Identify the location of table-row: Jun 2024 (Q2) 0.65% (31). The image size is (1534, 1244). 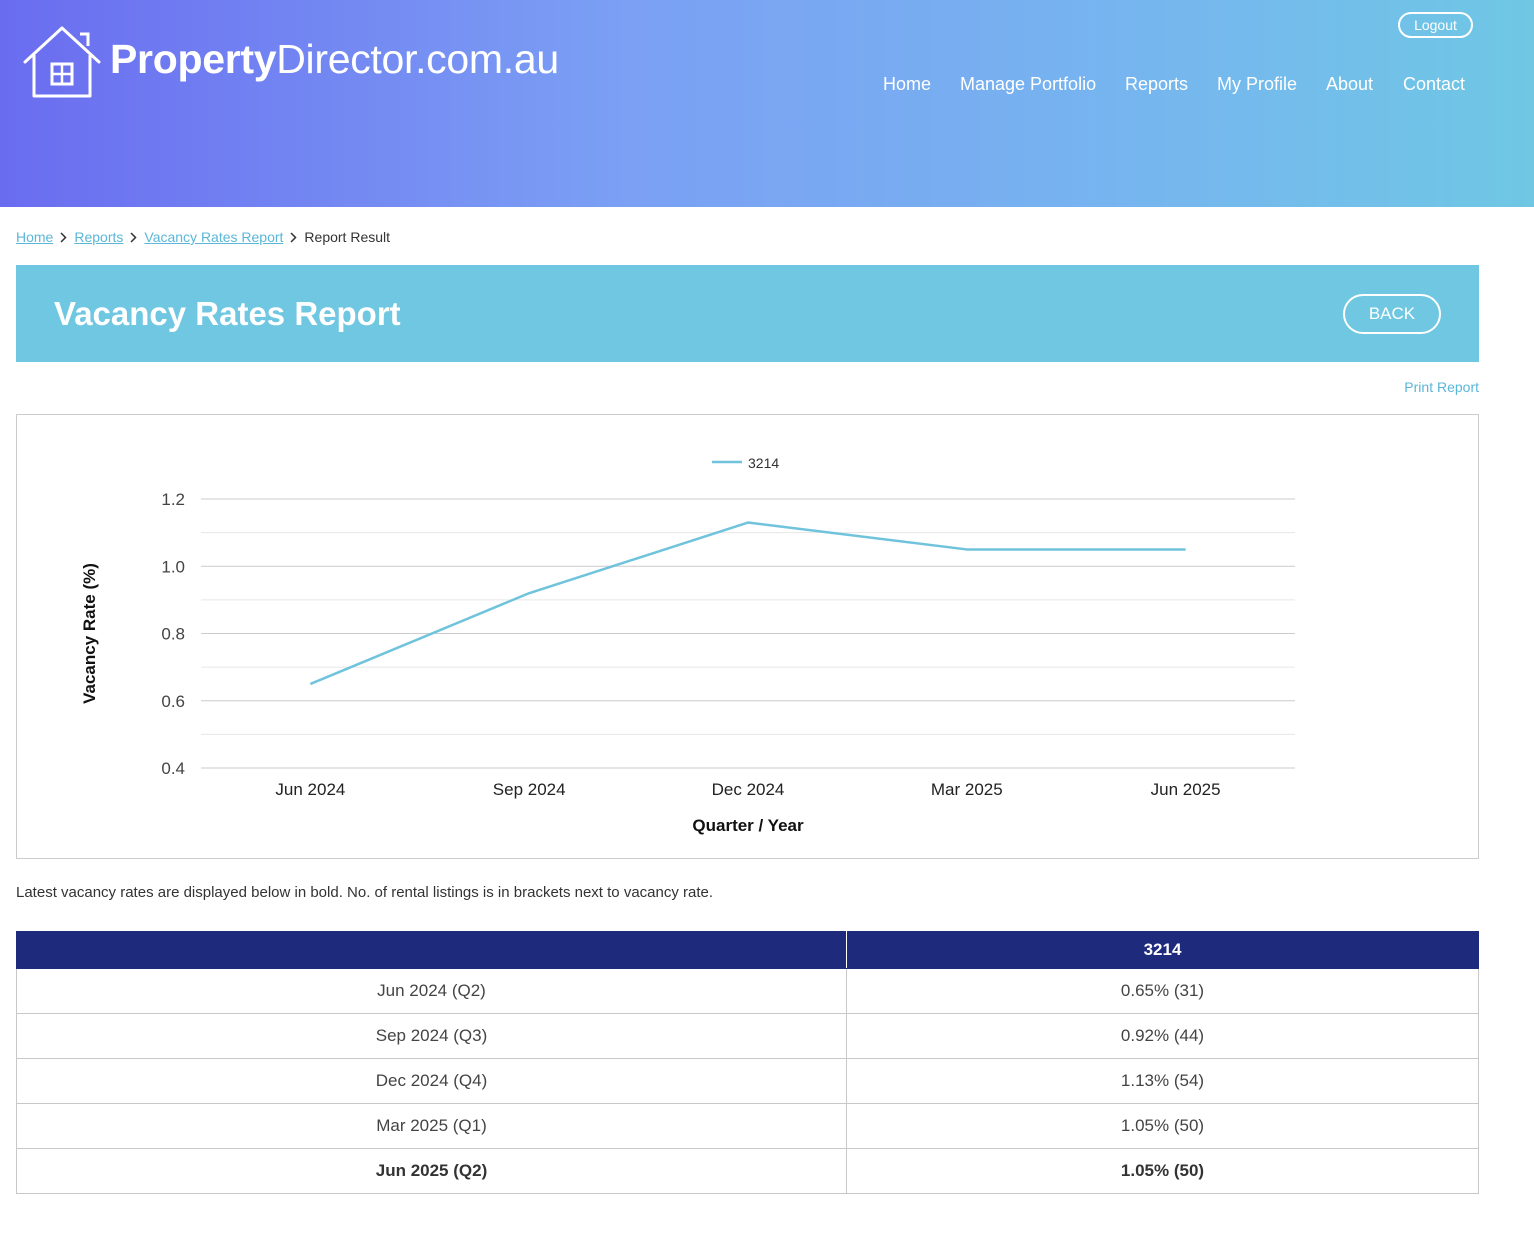
(747, 991).